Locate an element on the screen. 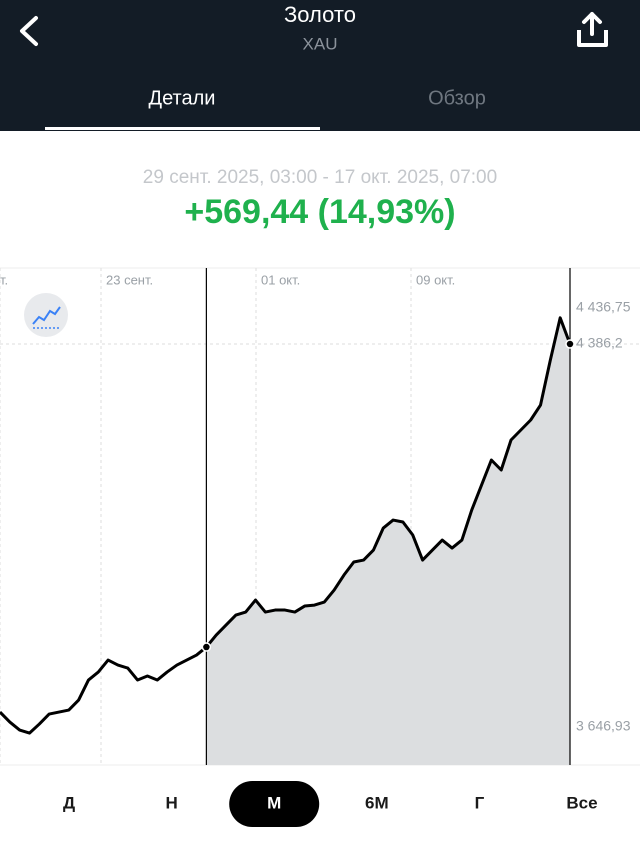 The height and width of the screenshot is (862, 640). period-button: Н is located at coordinates (171, 802).